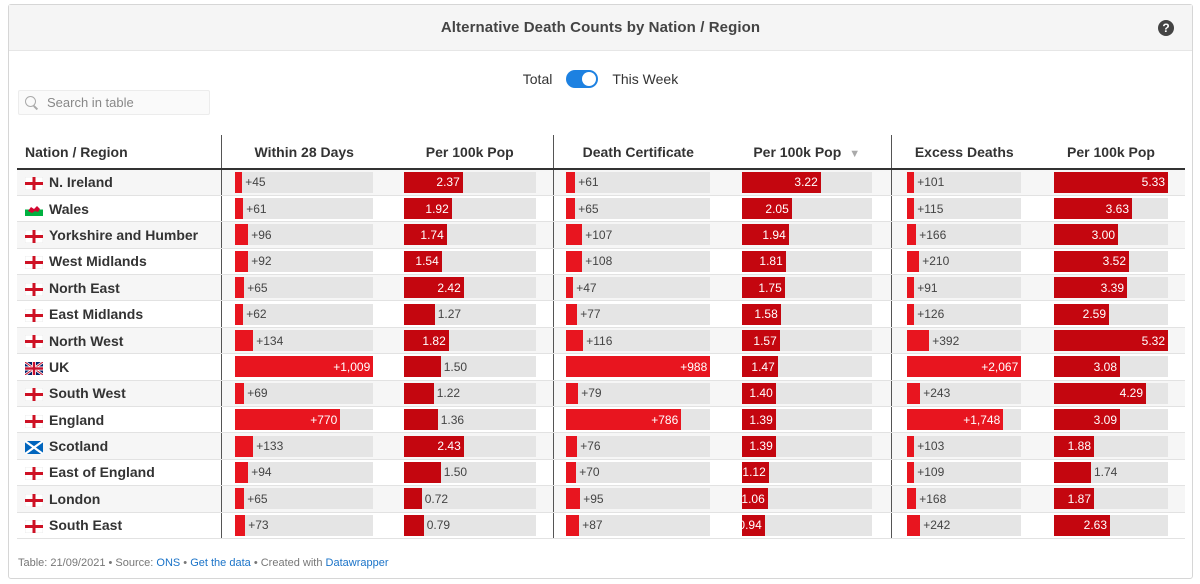 The image size is (1200, 584). I want to click on within-28-days-bar-cell: +61, so click(304, 209).